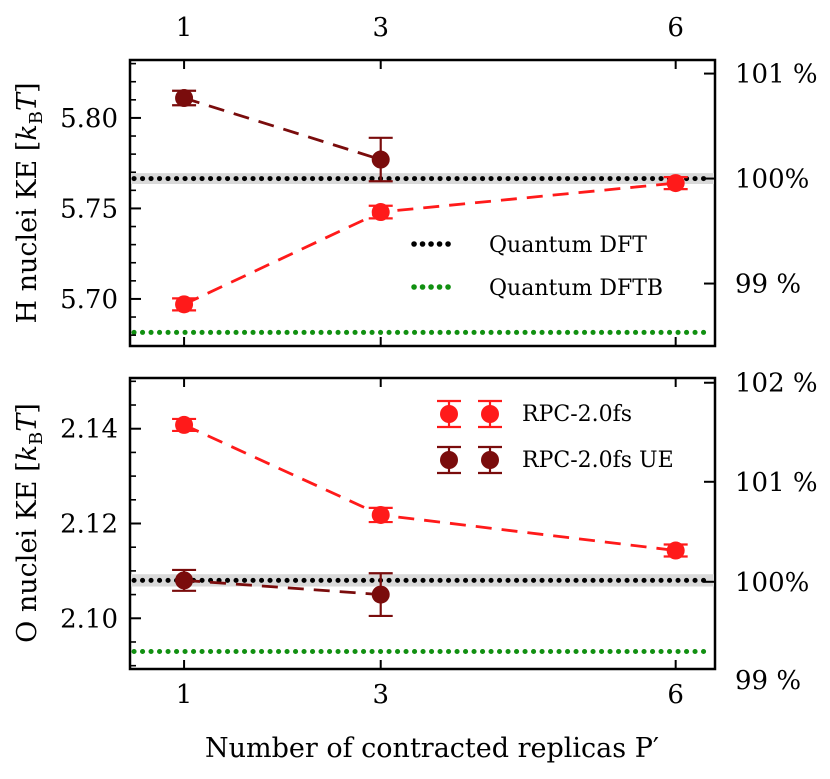 This screenshot has width=830, height=779. What do you see at coordinates (675, 695) in the screenshot?
I see `x-tick-label-bottom: 6` at bounding box center [675, 695].